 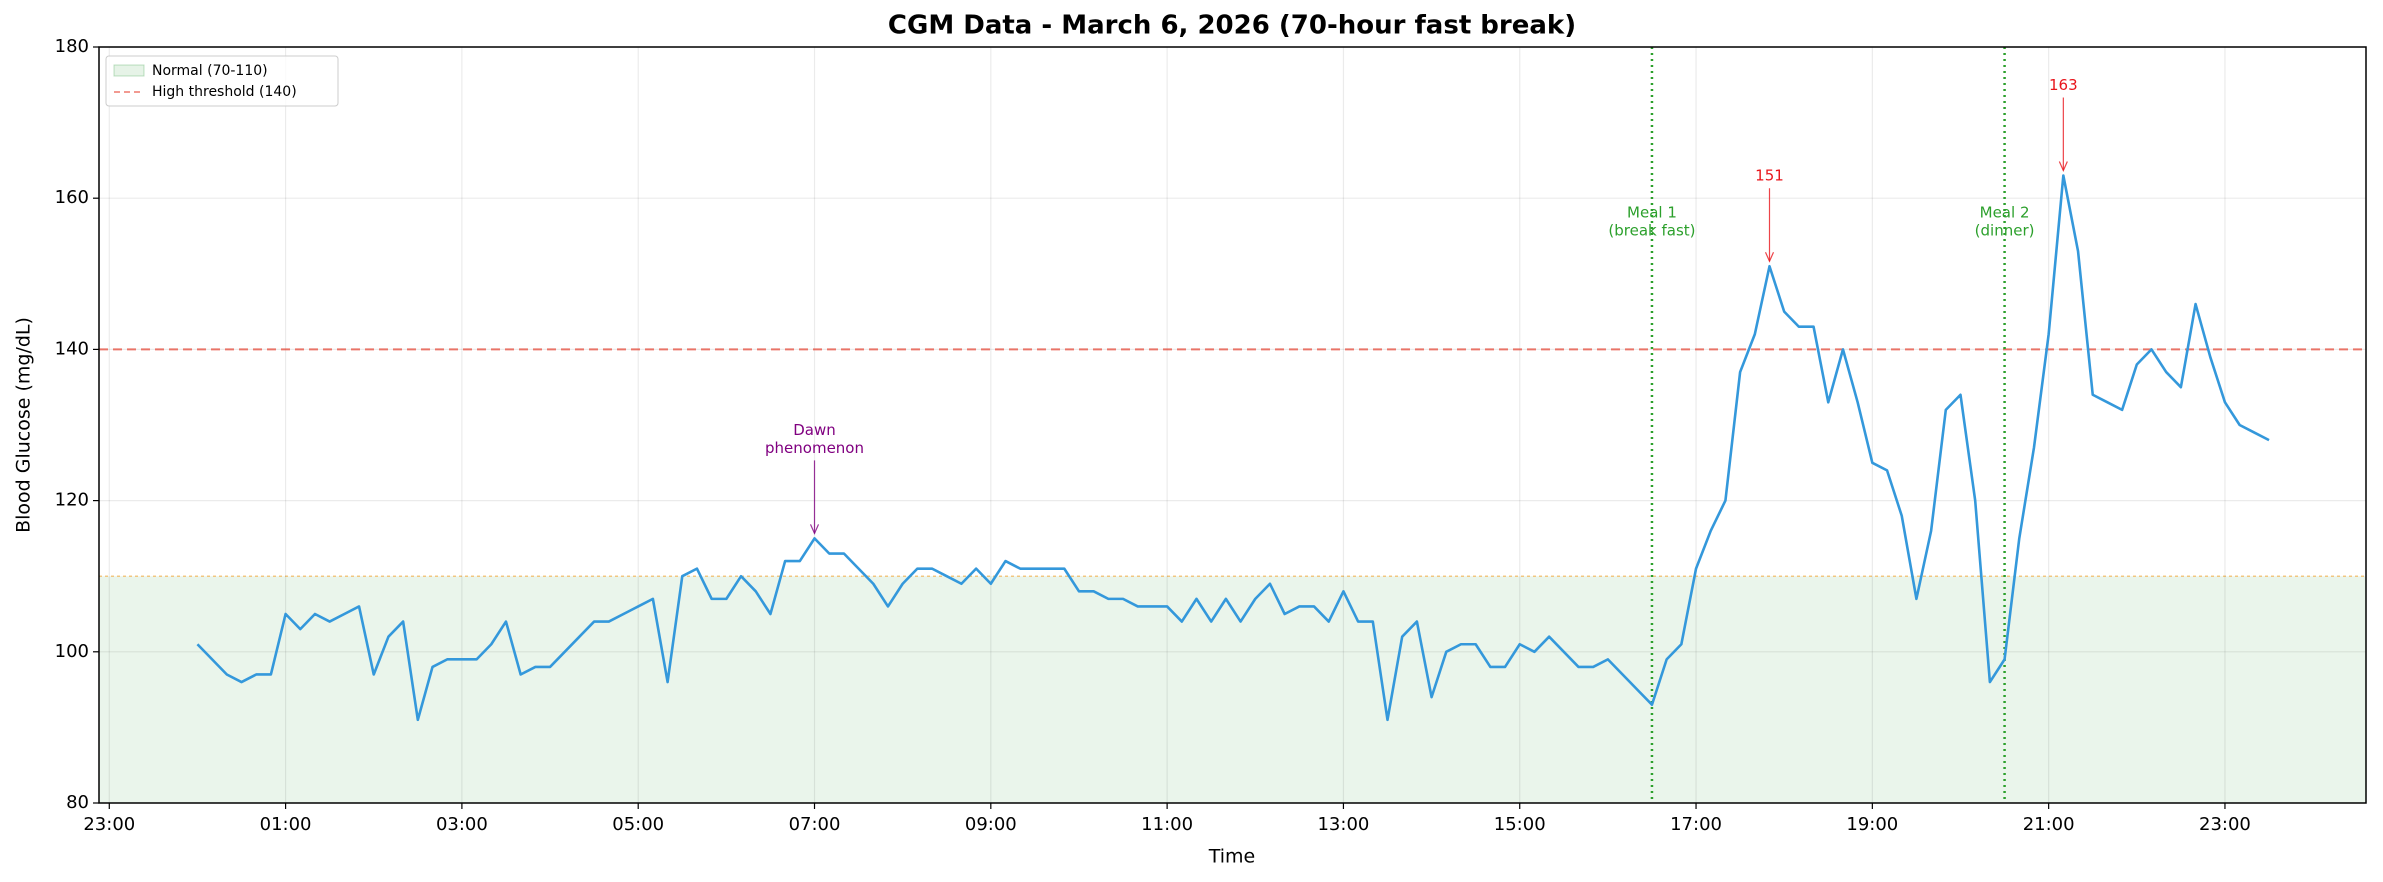 What do you see at coordinates (1769, 176) in the screenshot?
I see `annotation-label: 151` at bounding box center [1769, 176].